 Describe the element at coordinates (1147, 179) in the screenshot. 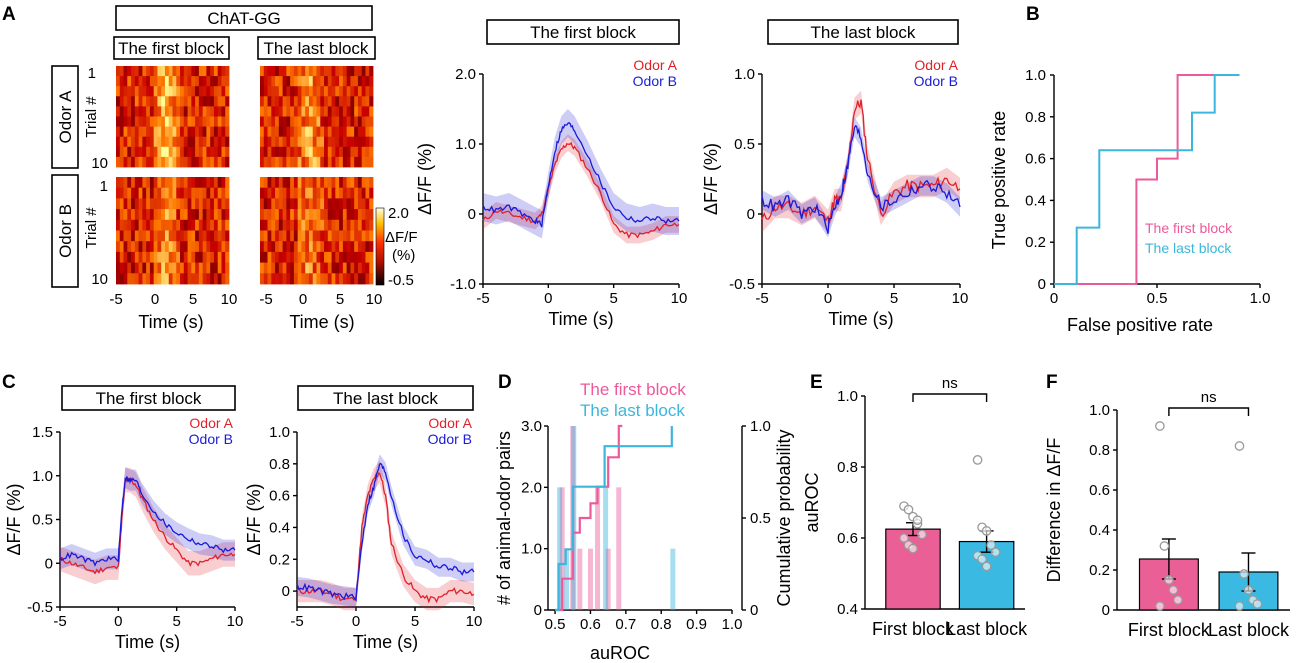

I see `roc-line-last` at that location.